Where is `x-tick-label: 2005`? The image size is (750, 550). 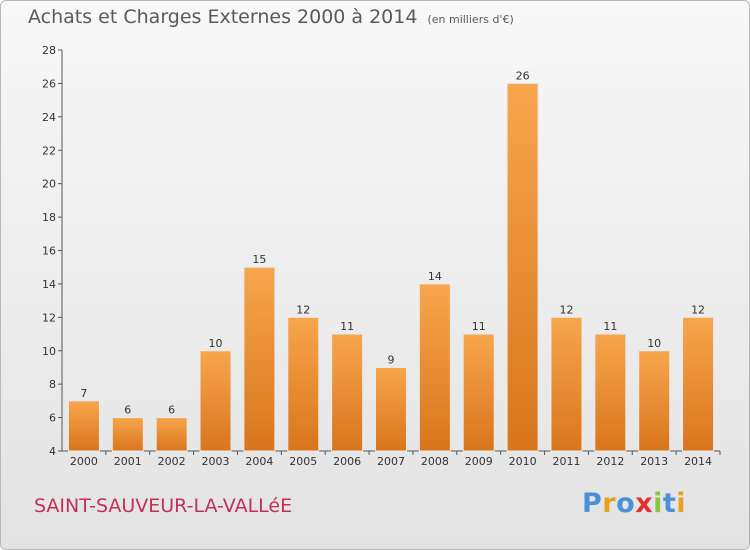 x-tick-label: 2005 is located at coordinates (303, 461).